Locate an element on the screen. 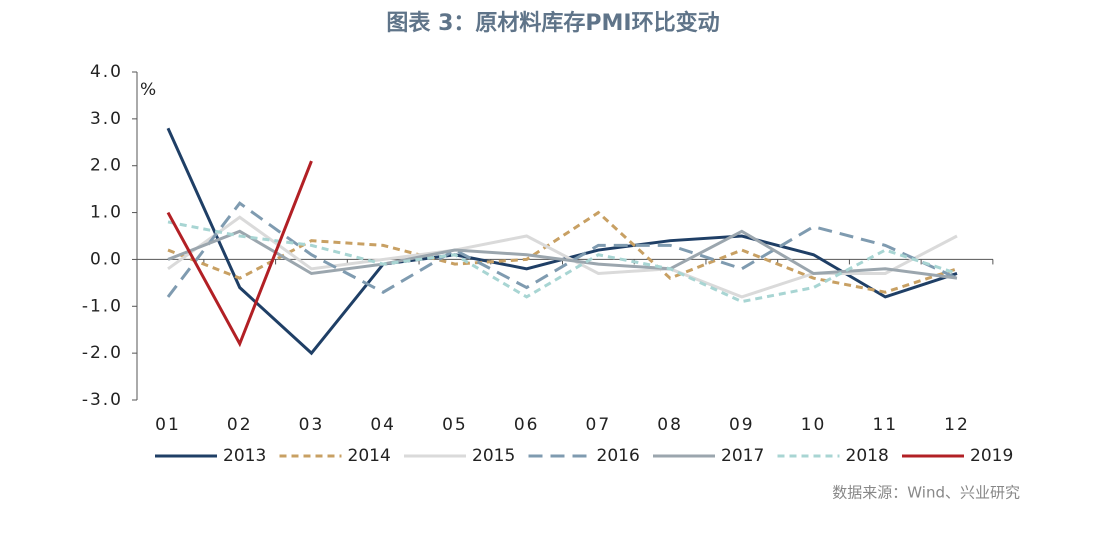  x-tick-label: 11 is located at coordinates (885, 425).